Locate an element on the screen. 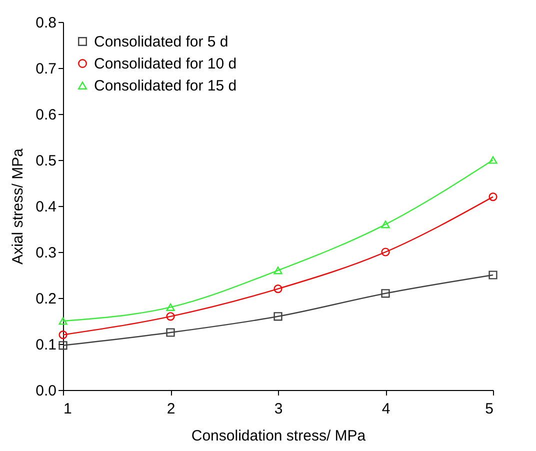  x-tick-label: 1 is located at coordinates (68, 409).